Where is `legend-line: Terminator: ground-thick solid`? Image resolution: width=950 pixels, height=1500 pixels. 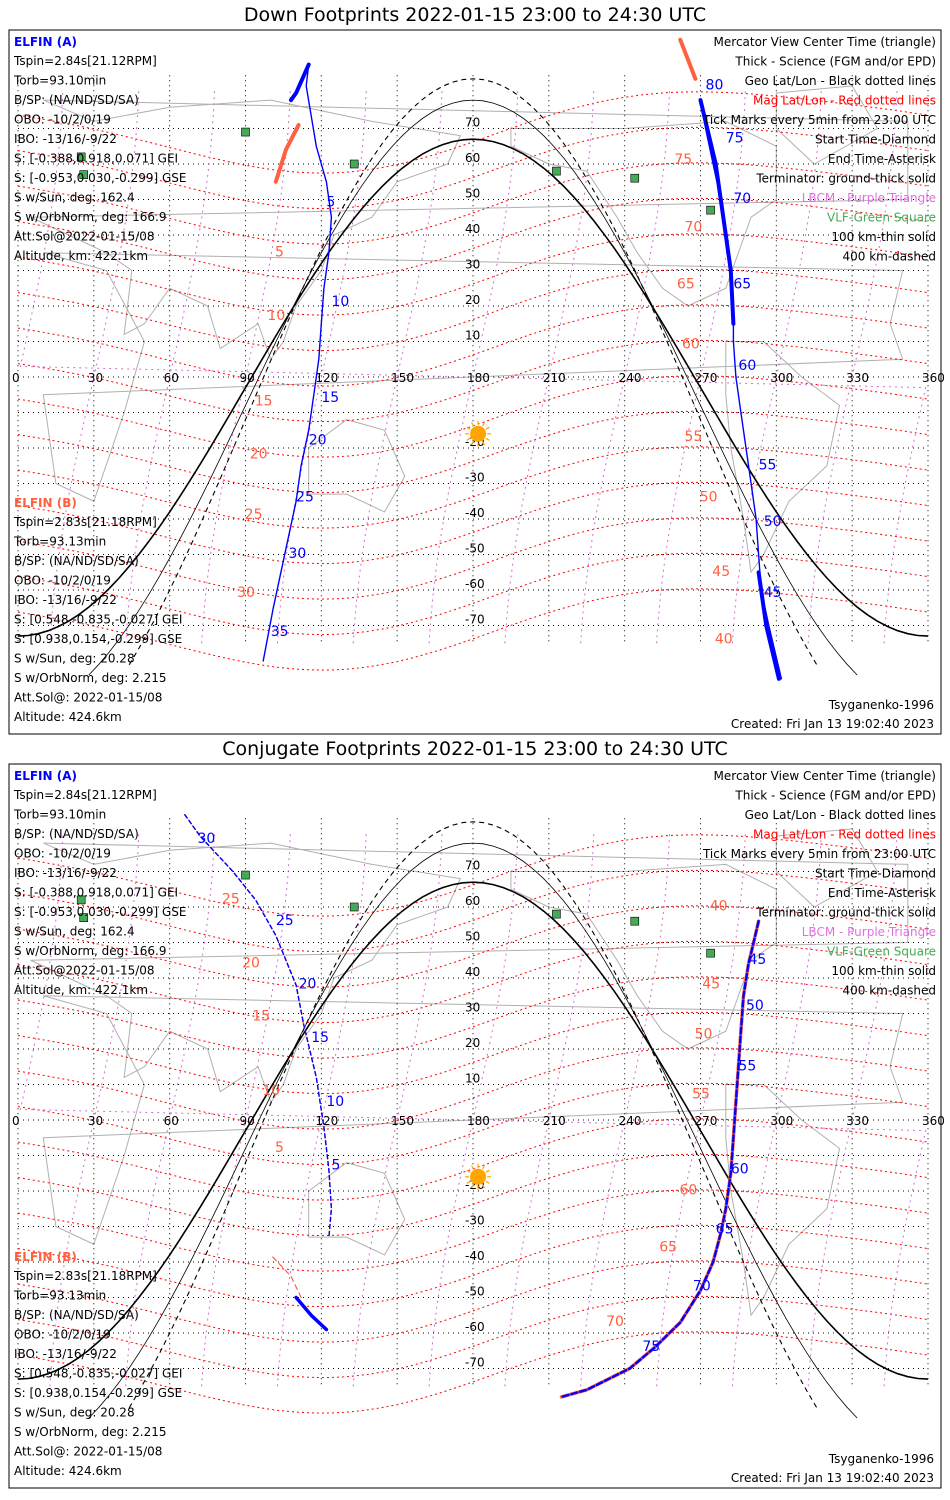 legend-line: Terminator: ground-thick solid is located at coordinates (845, 913).